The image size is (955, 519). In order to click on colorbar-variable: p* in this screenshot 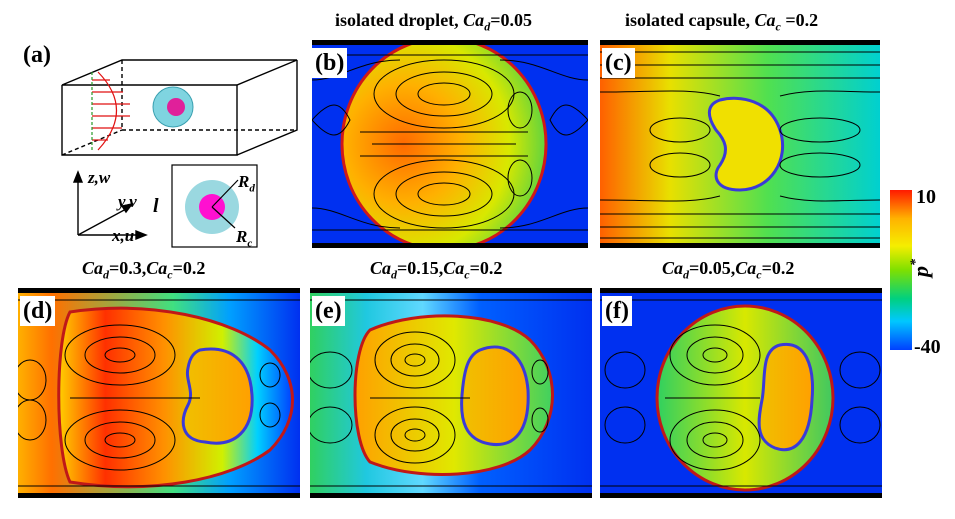, I will do `click(920, 268)`.